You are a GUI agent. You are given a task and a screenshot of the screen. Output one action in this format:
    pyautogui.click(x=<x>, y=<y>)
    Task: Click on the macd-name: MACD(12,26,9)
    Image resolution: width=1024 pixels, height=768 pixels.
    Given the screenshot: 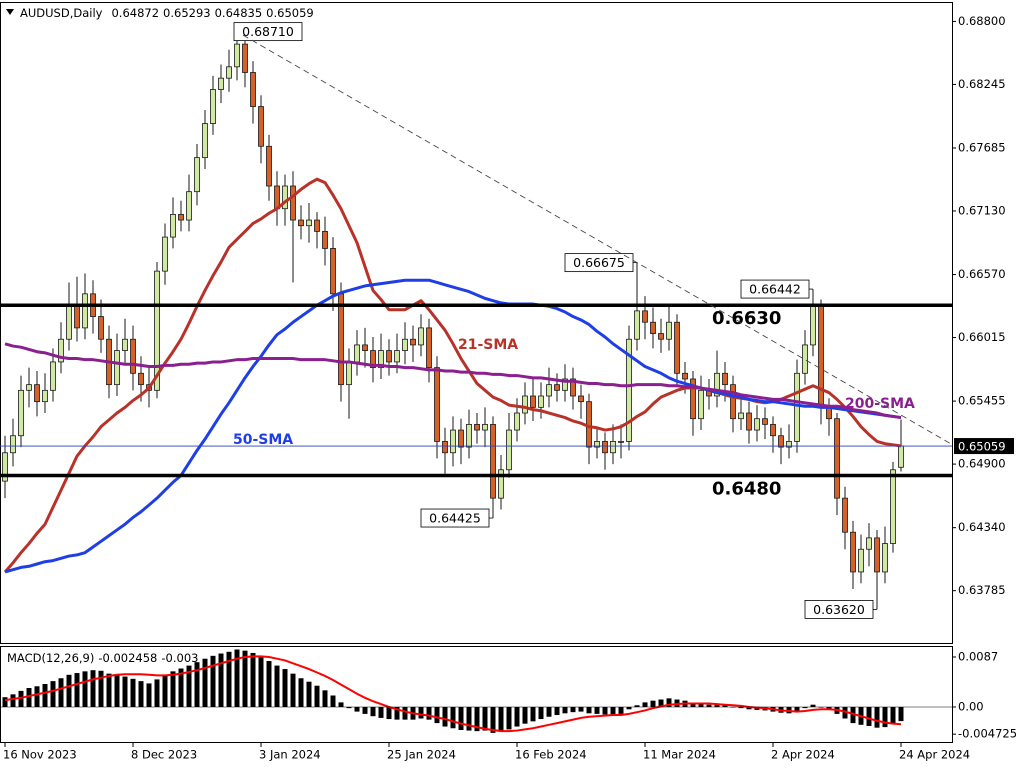 What is the action you would take?
    pyautogui.click(x=50, y=658)
    